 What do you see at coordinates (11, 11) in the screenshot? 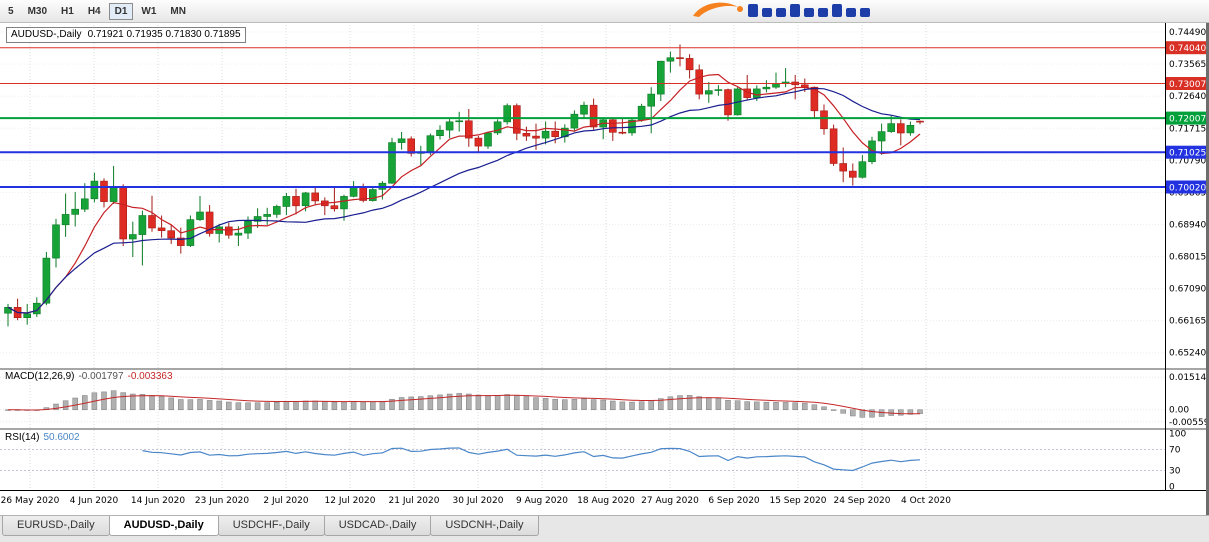
I see `timeframe-button-5: 5` at bounding box center [11, 11].